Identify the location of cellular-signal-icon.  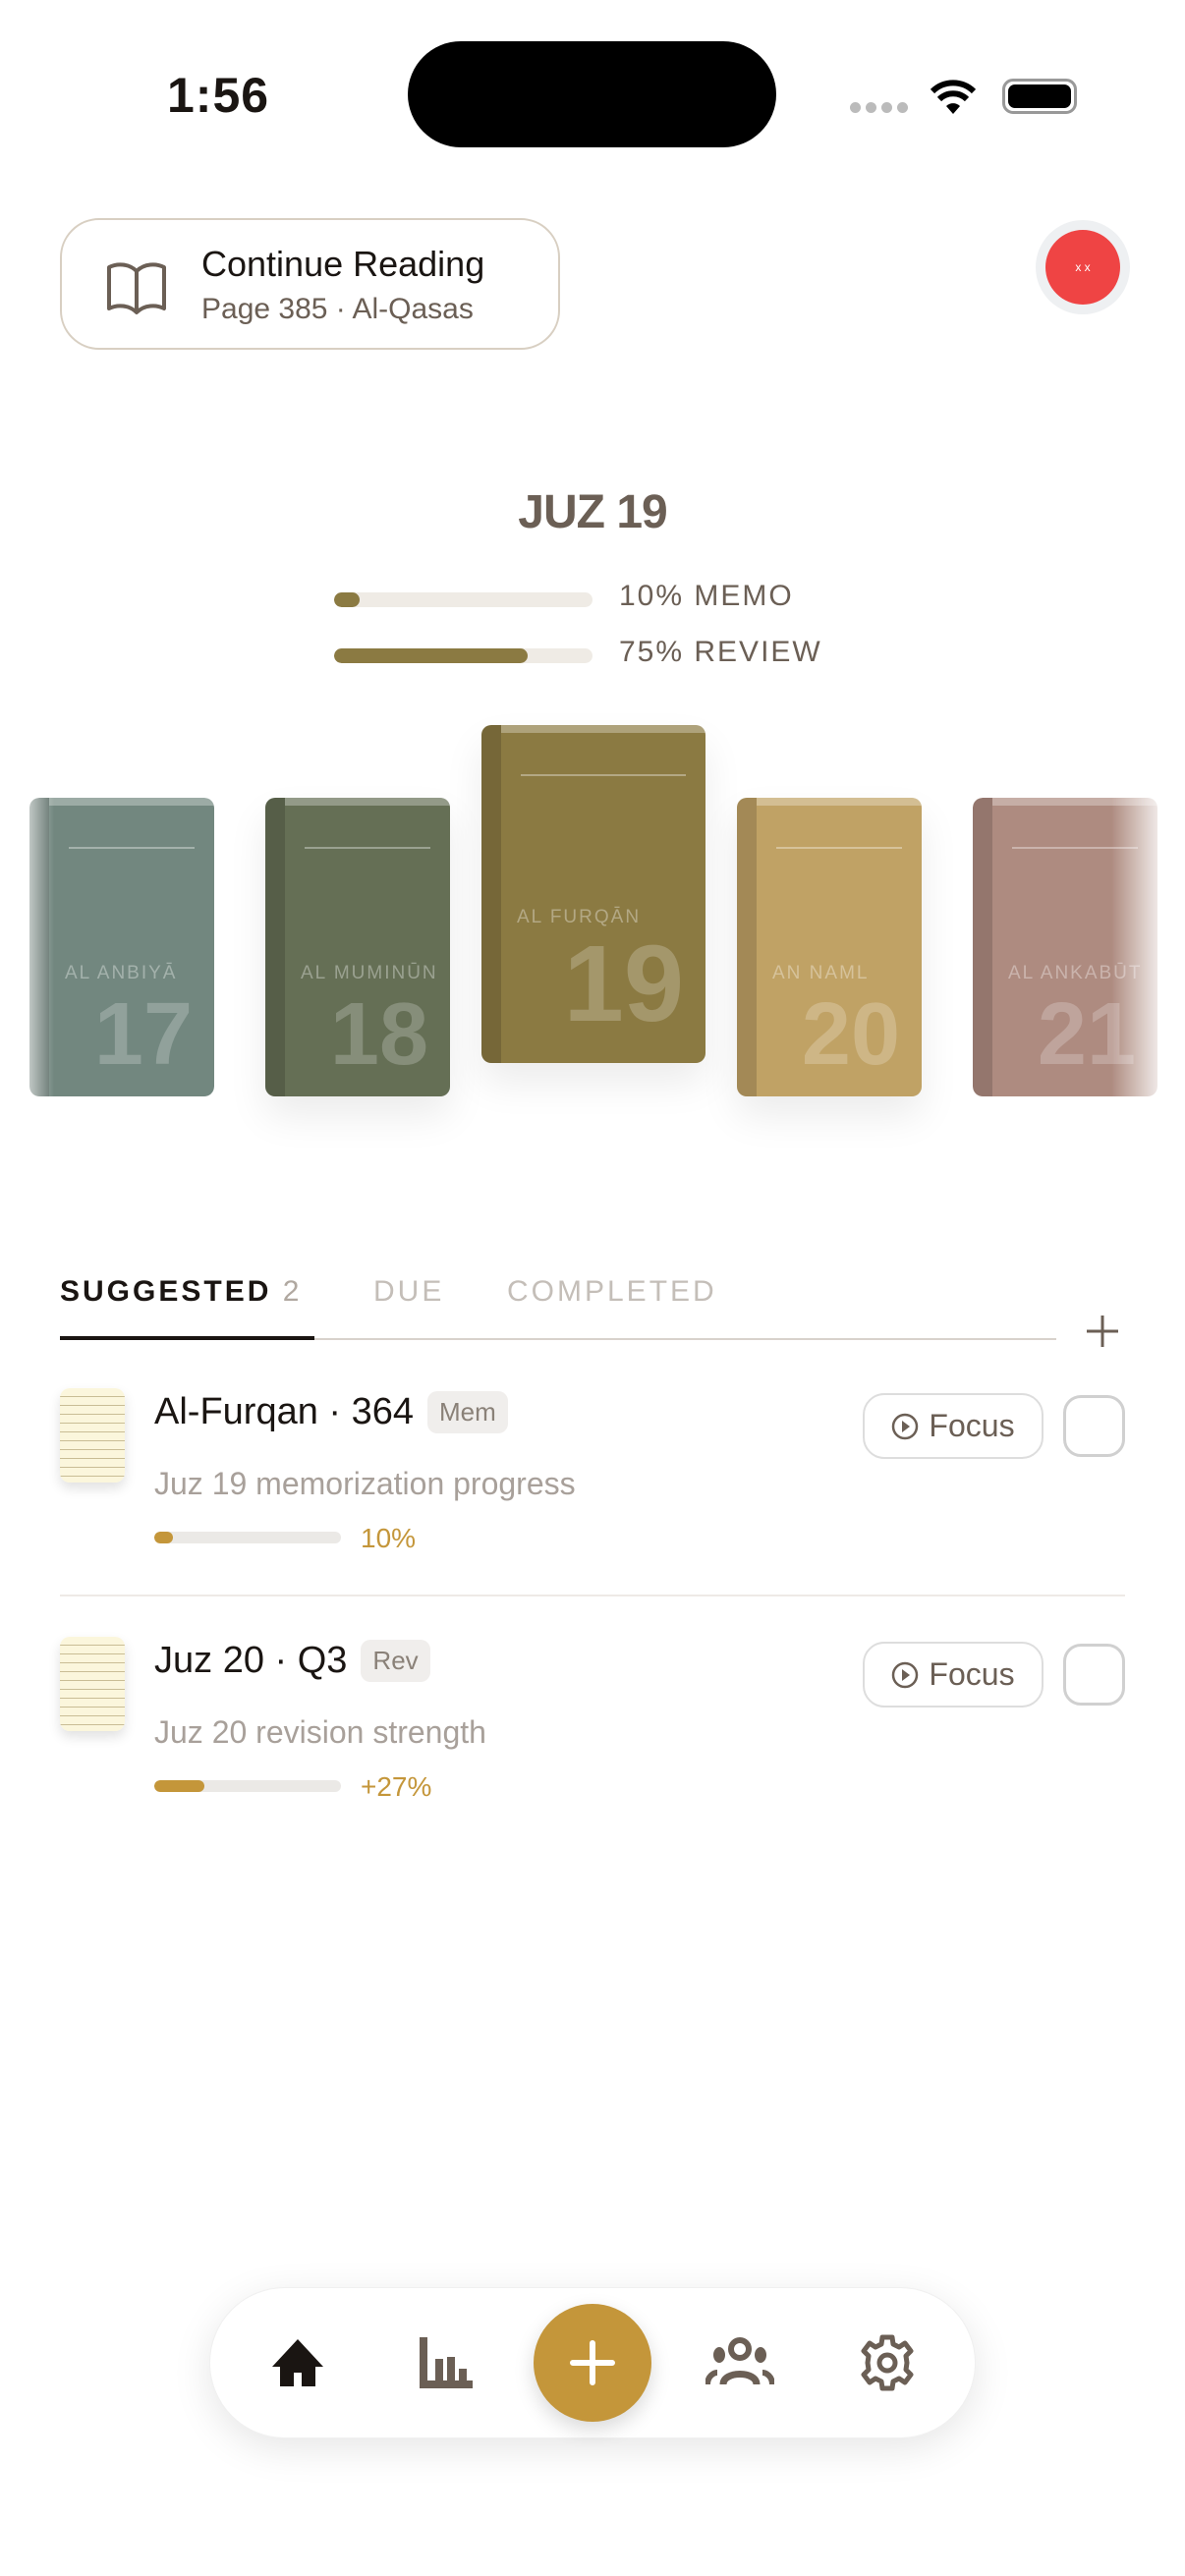
(879, 107).